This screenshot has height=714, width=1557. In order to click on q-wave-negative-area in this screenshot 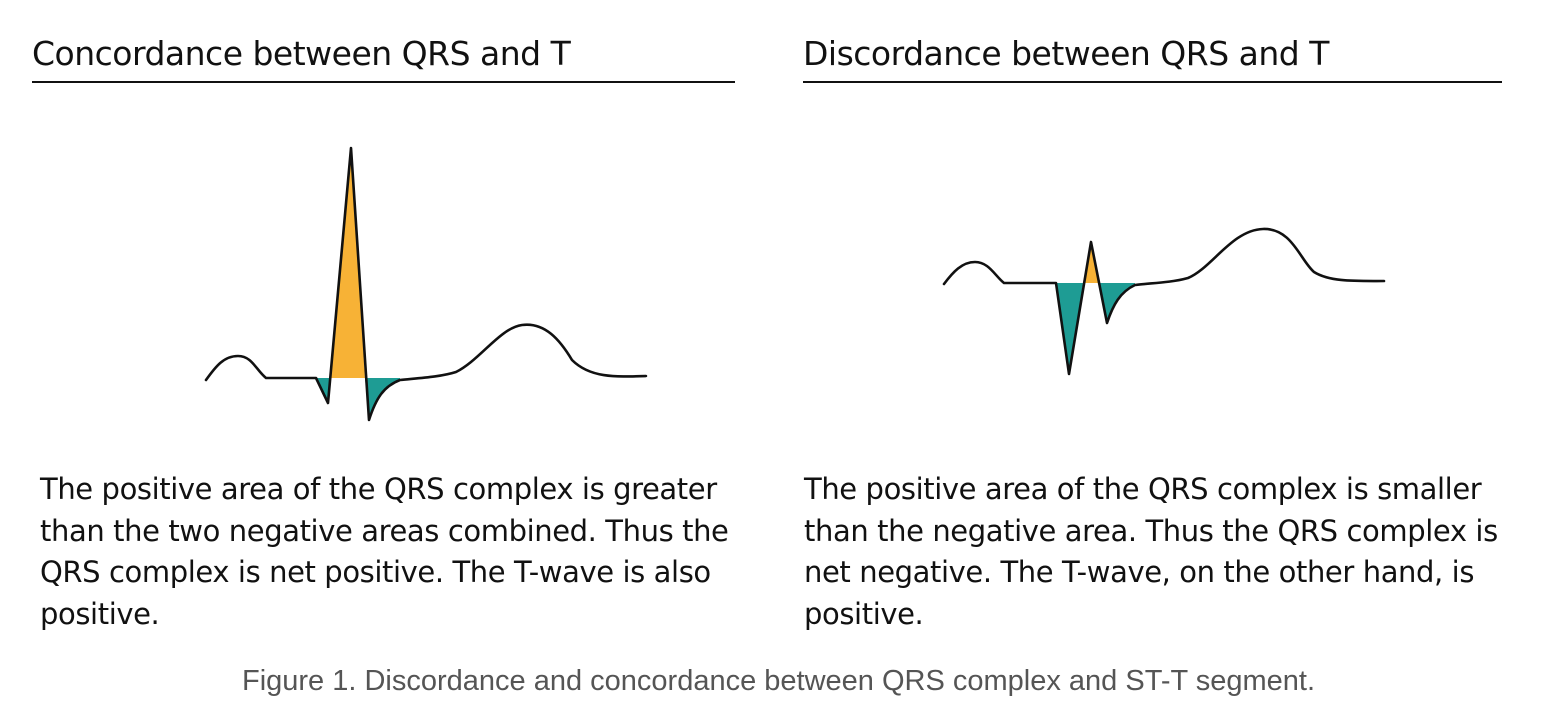, I will do `click(1069, 328)`.